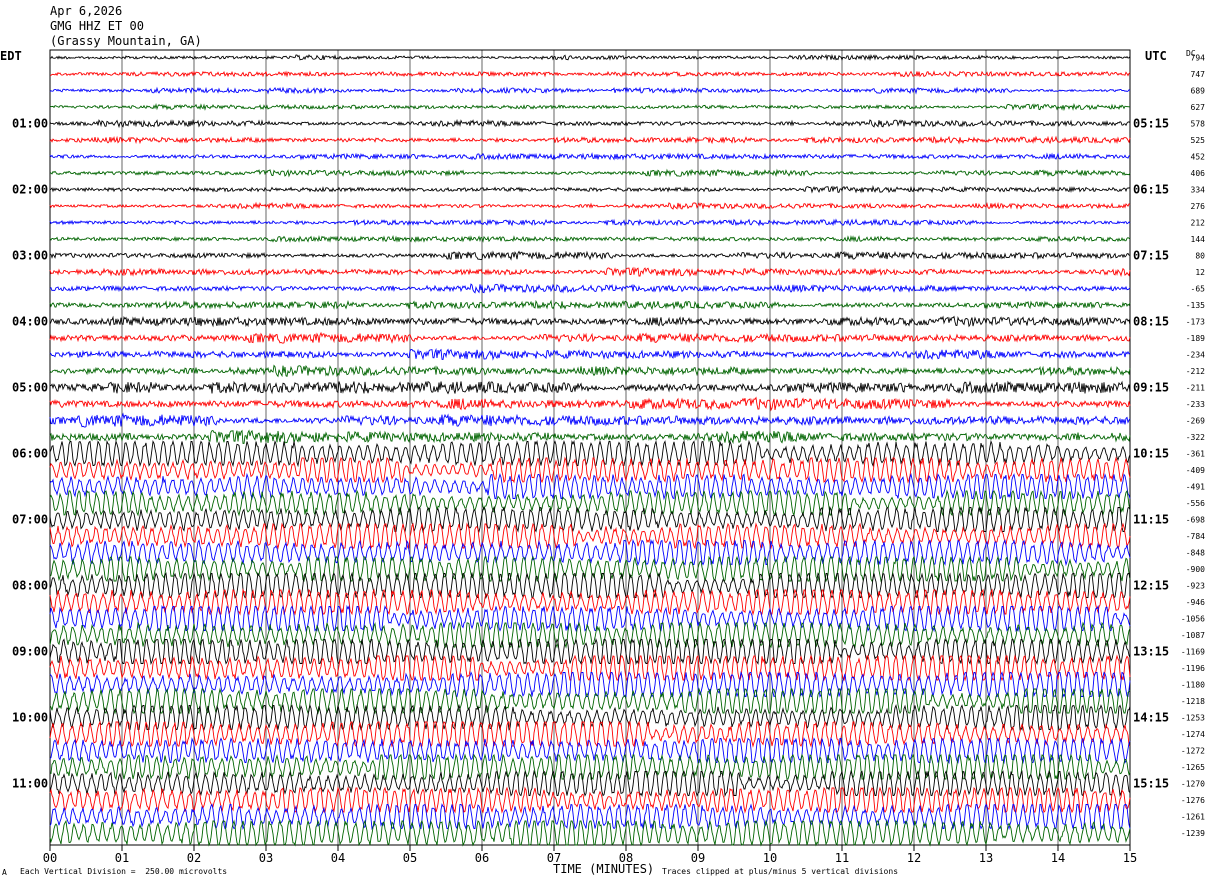 The image size is (1210, 886). I want to click on utc-time-label: 13:15, so click(1151, 652).